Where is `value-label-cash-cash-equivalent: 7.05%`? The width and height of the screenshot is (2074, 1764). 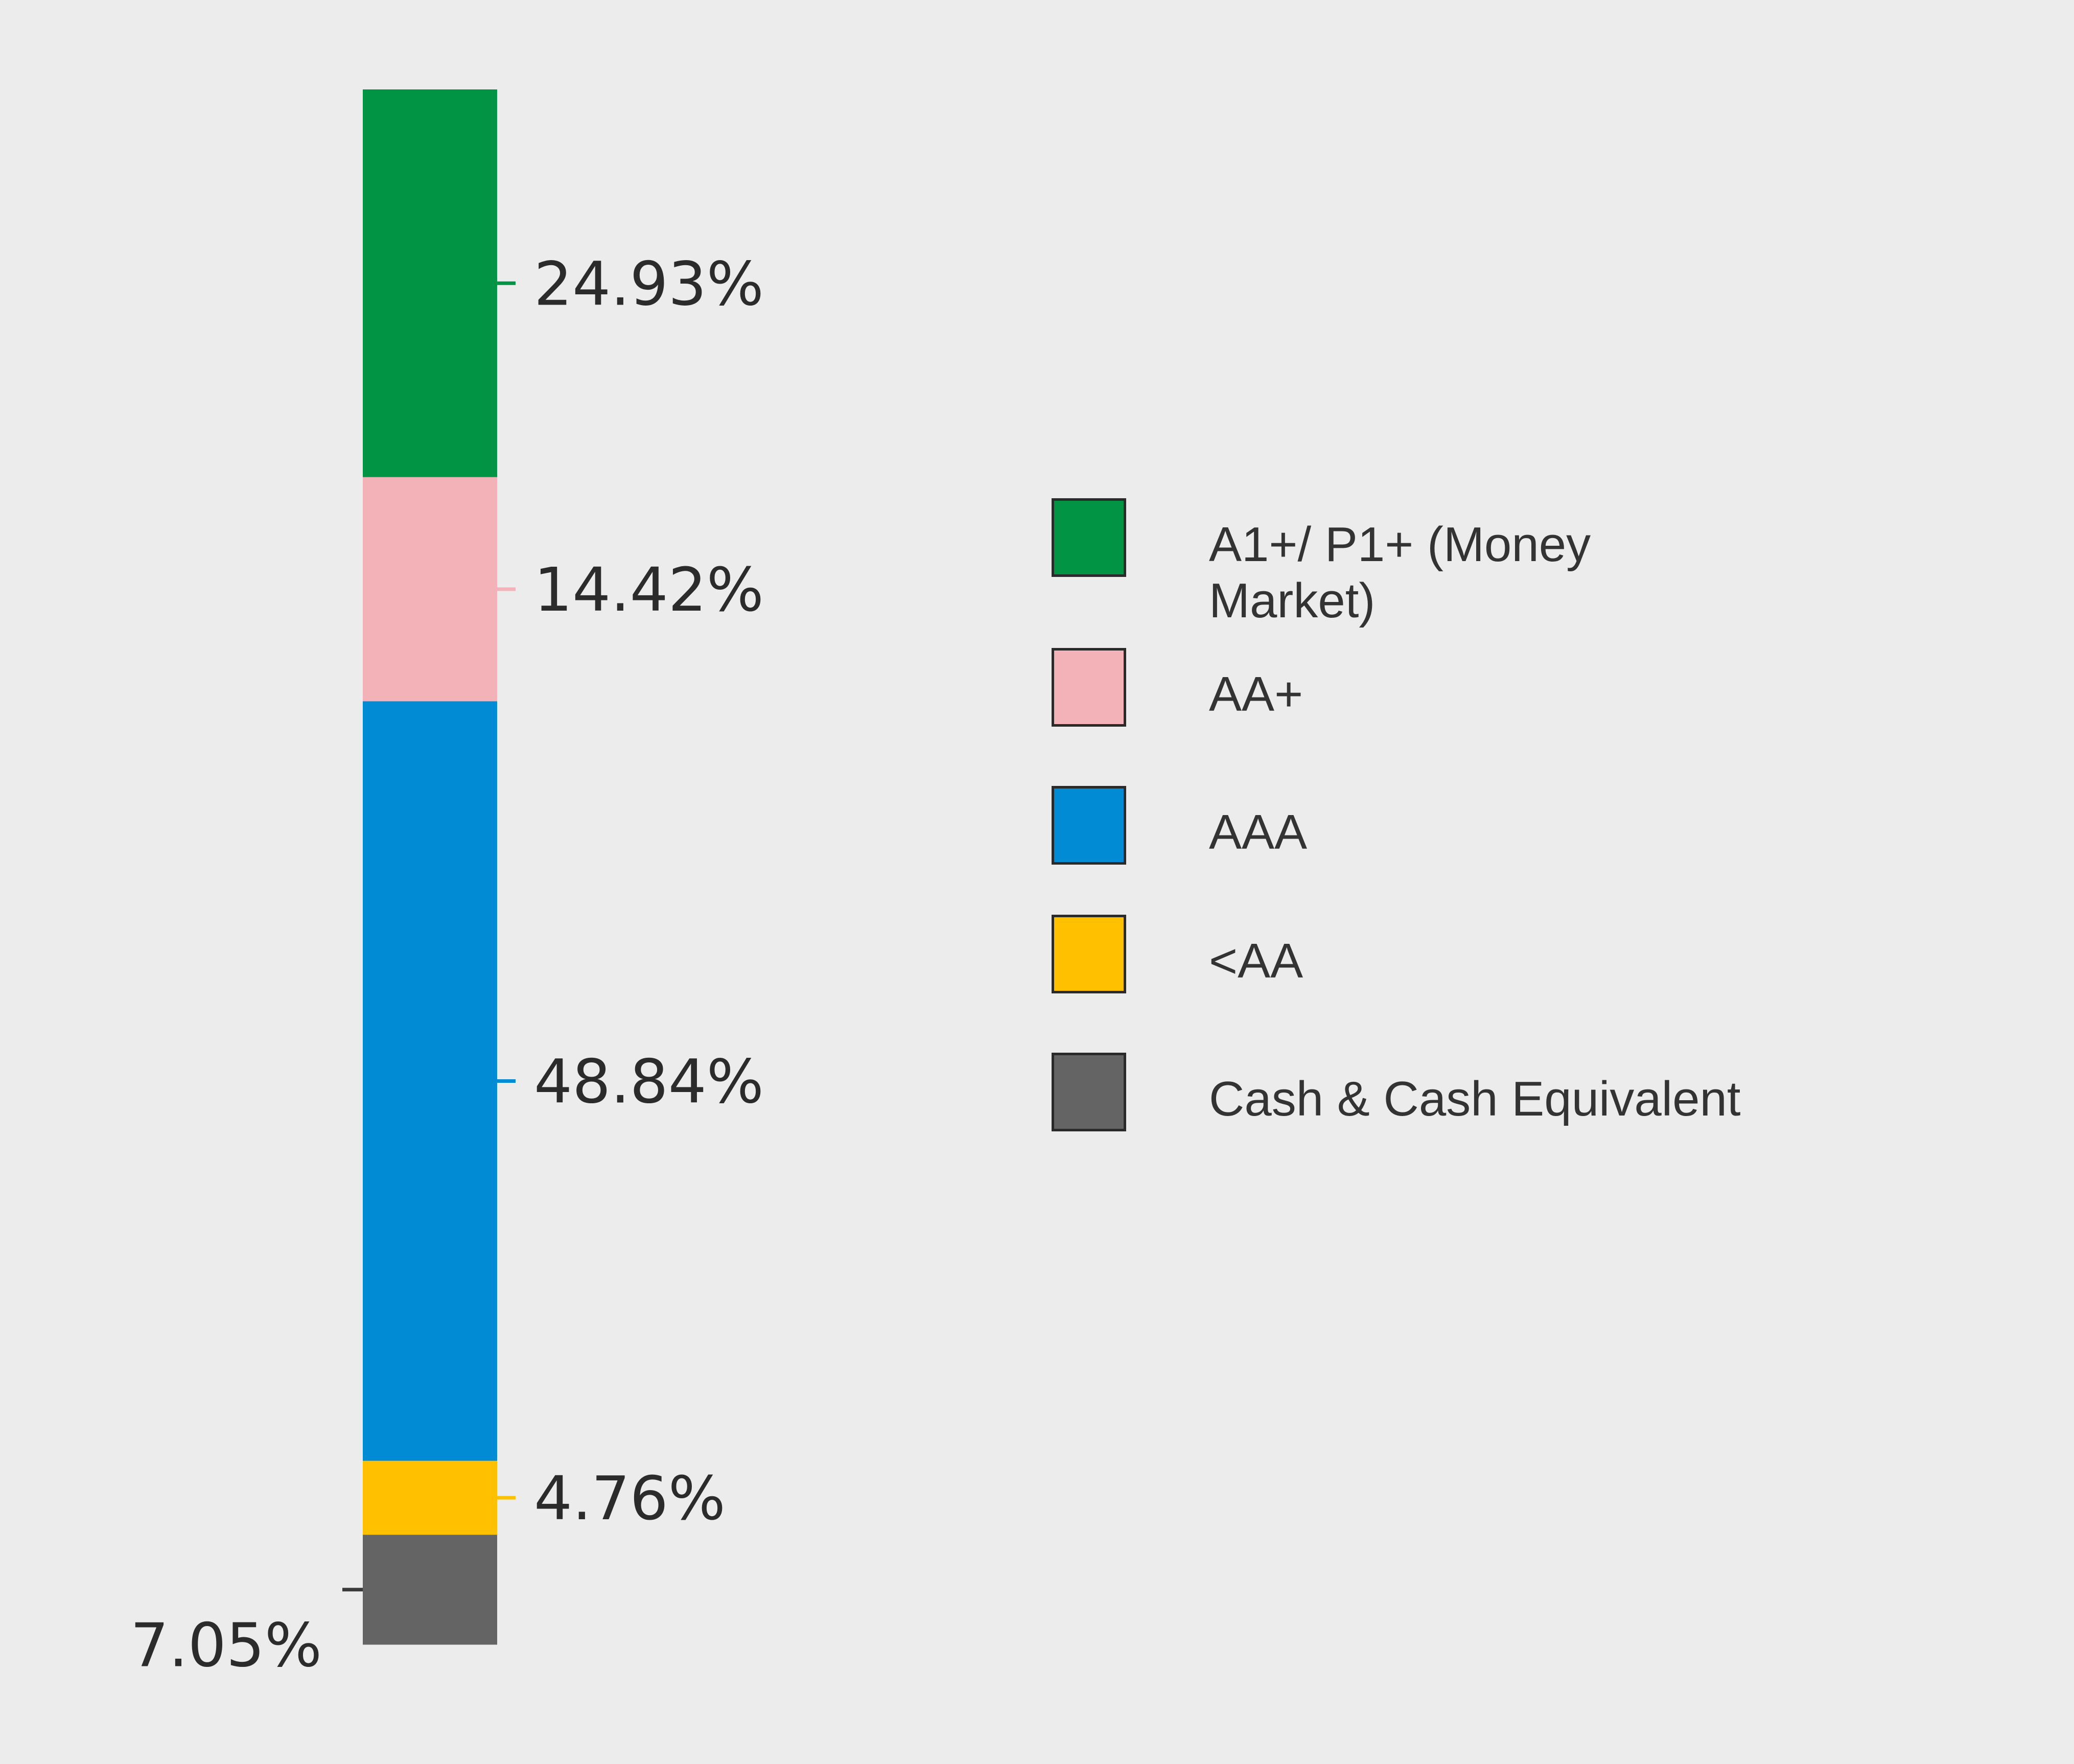
value-label-cash-cash-equivalent: 7.05% is located at coordinates (226, 1645).